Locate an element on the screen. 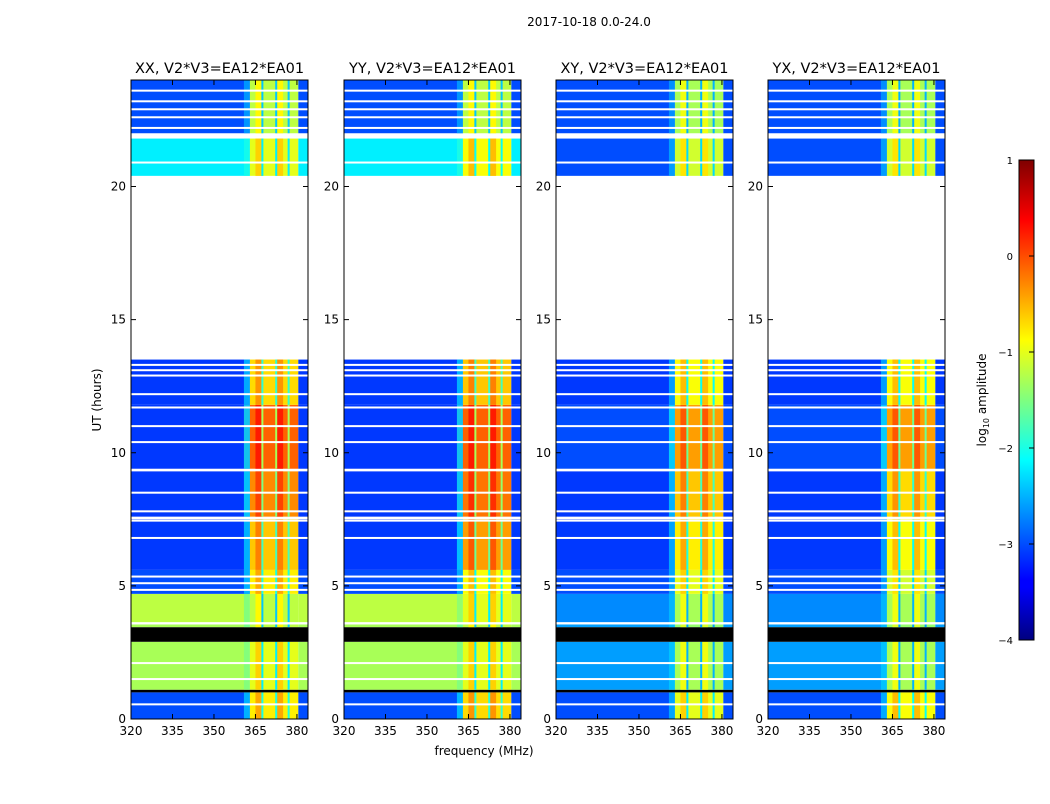  panel-title: YY, V2*V3=EA12*EA01 is located at coordinates (432, 69).